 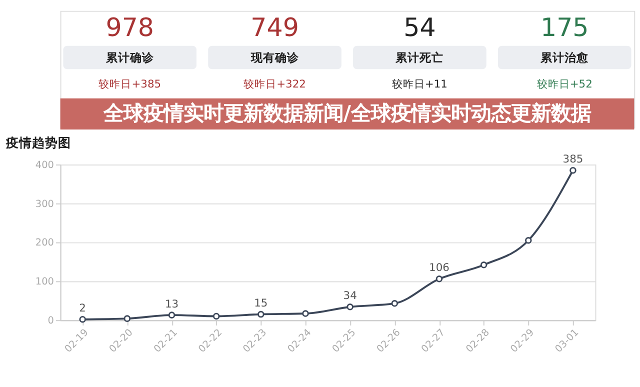 I want to click on data-label: 749, so click(x=274, y=27).